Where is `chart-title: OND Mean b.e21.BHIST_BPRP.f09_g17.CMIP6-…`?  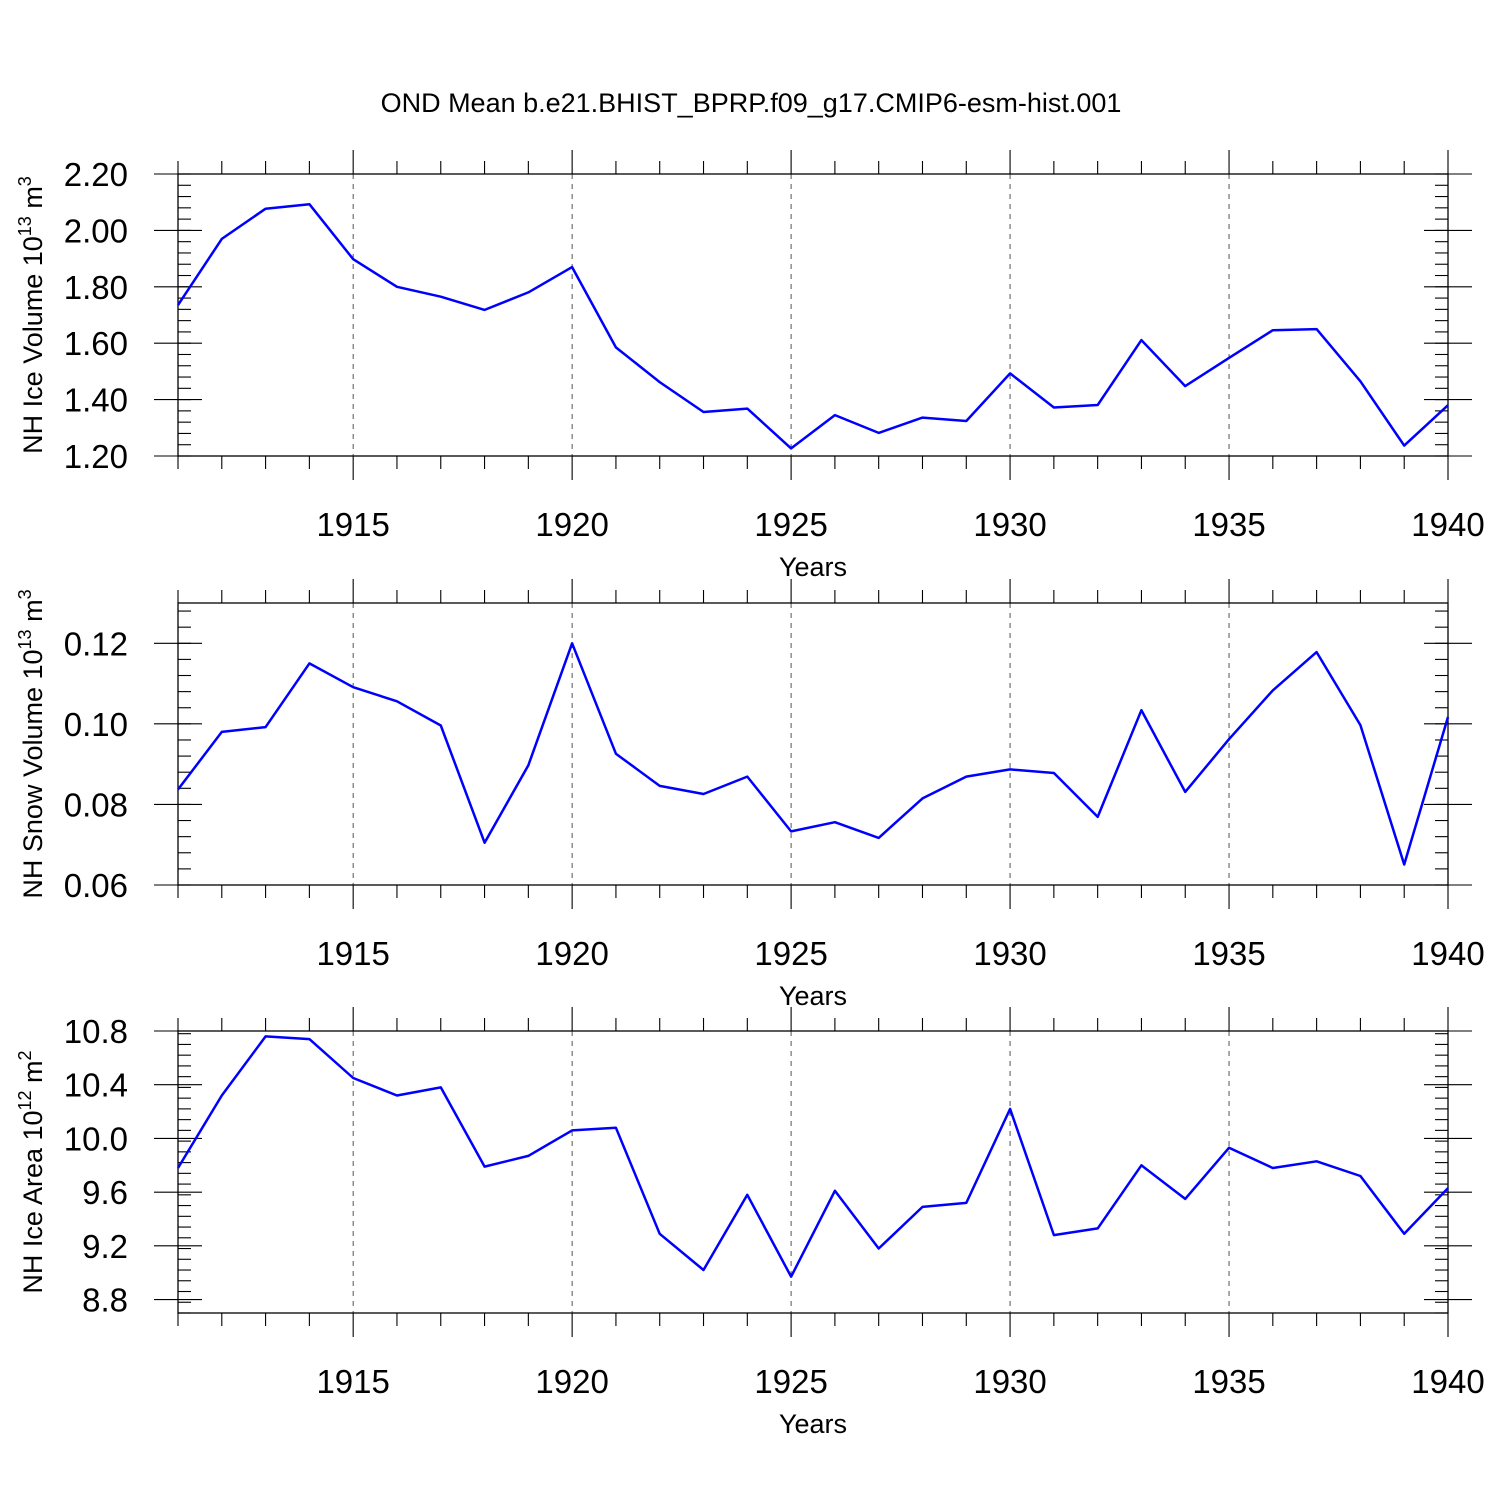
chart-title: OND Mean b.e21.BHIST_BPRP.f09_g17.CMIP6-… is located at coordinates (751, 103).